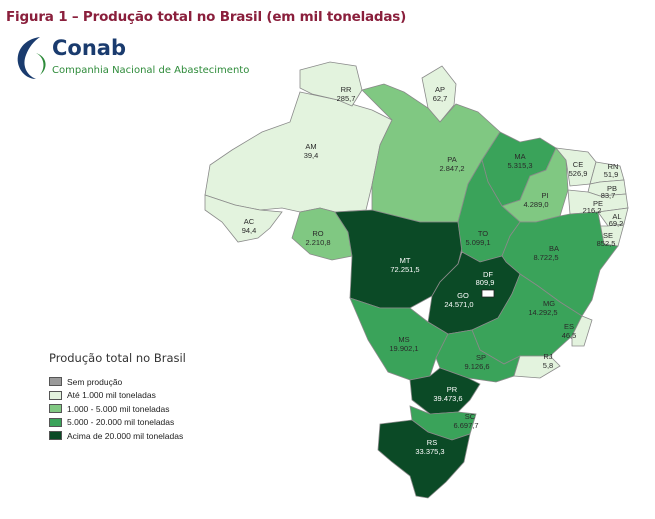 The image size is (655, 519). Describe the element at coordinates (569, 326) in the screenshot. I see `label-abbr: ES` at that location.